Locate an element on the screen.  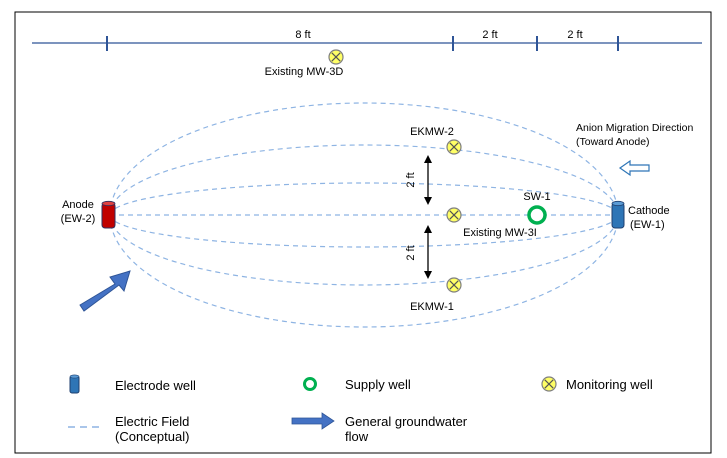
legend-flow-sublabel: flow is located at coordinates (357, 436).